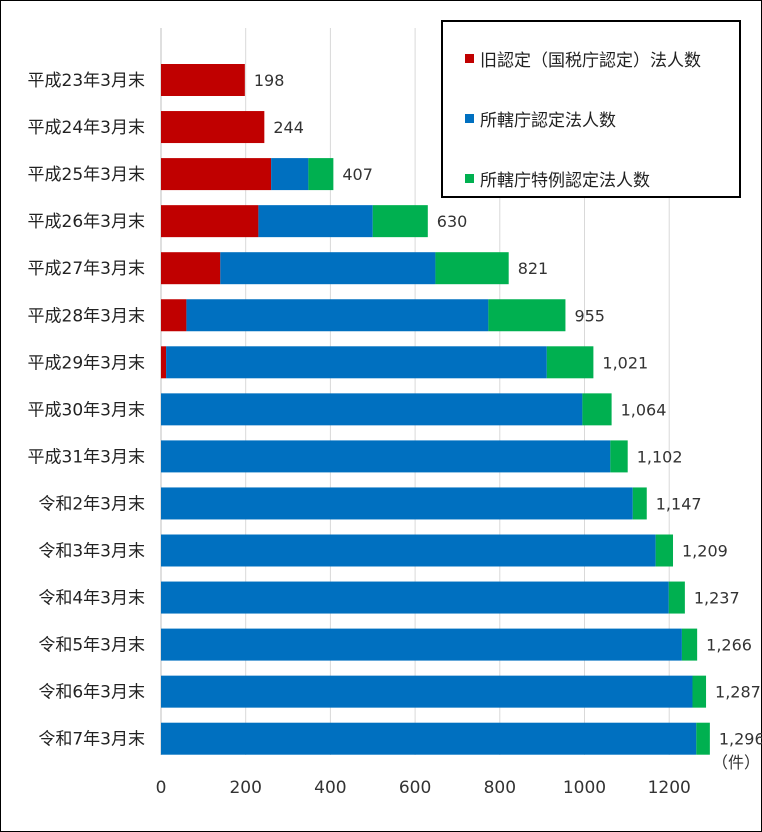  I want to click on x-tick-label-400: 400, so click(330, 788).